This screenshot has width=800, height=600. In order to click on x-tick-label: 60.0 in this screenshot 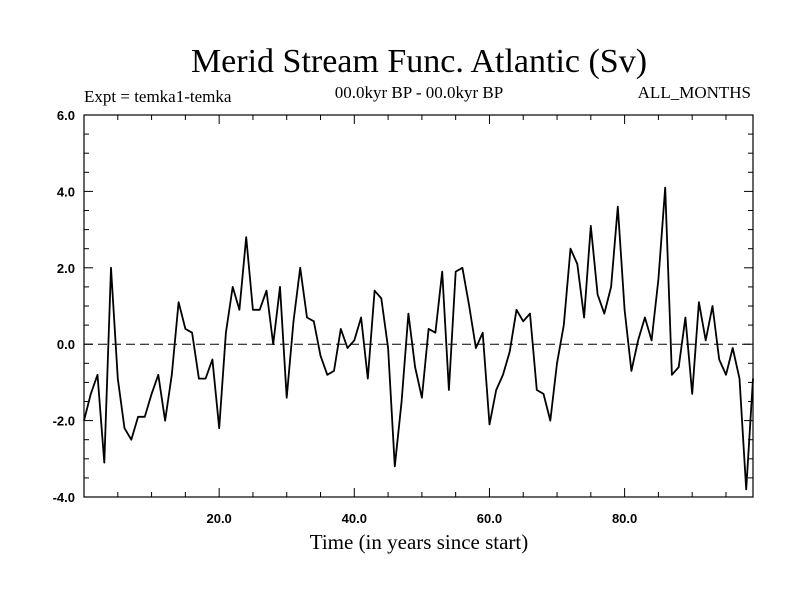, I will do `click(489, 518)`.